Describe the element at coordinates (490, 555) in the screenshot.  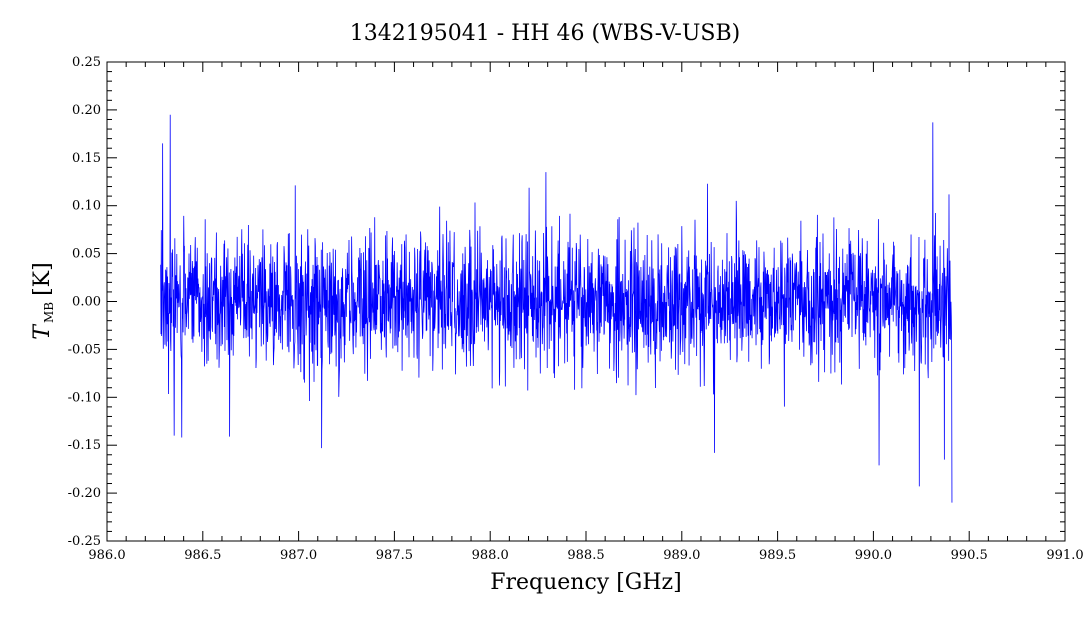
I see `x-tick-label: 988.0` at that location.